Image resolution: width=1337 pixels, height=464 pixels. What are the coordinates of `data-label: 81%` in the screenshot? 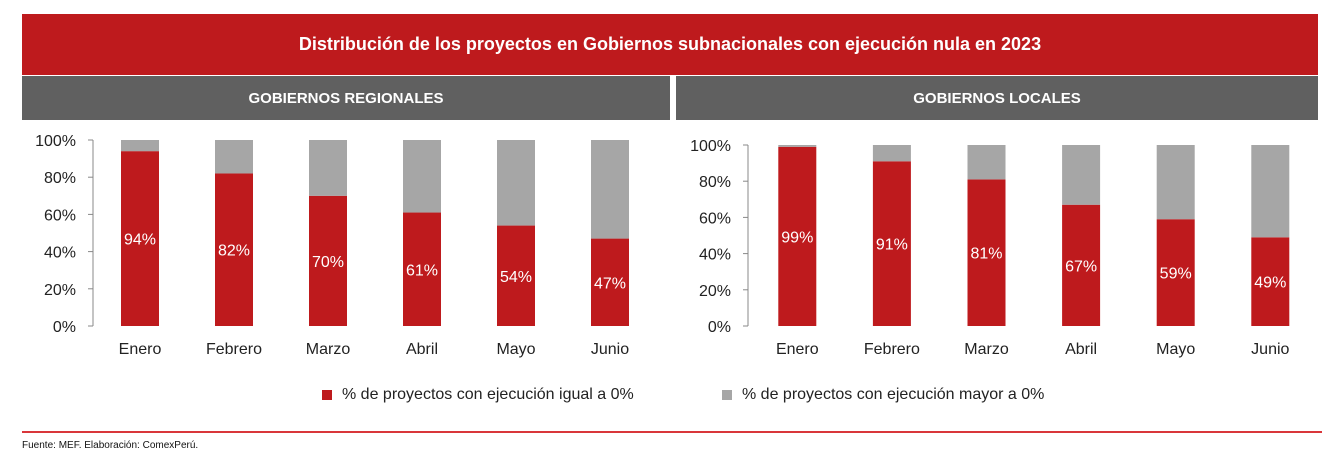 It's located at (986, 254).